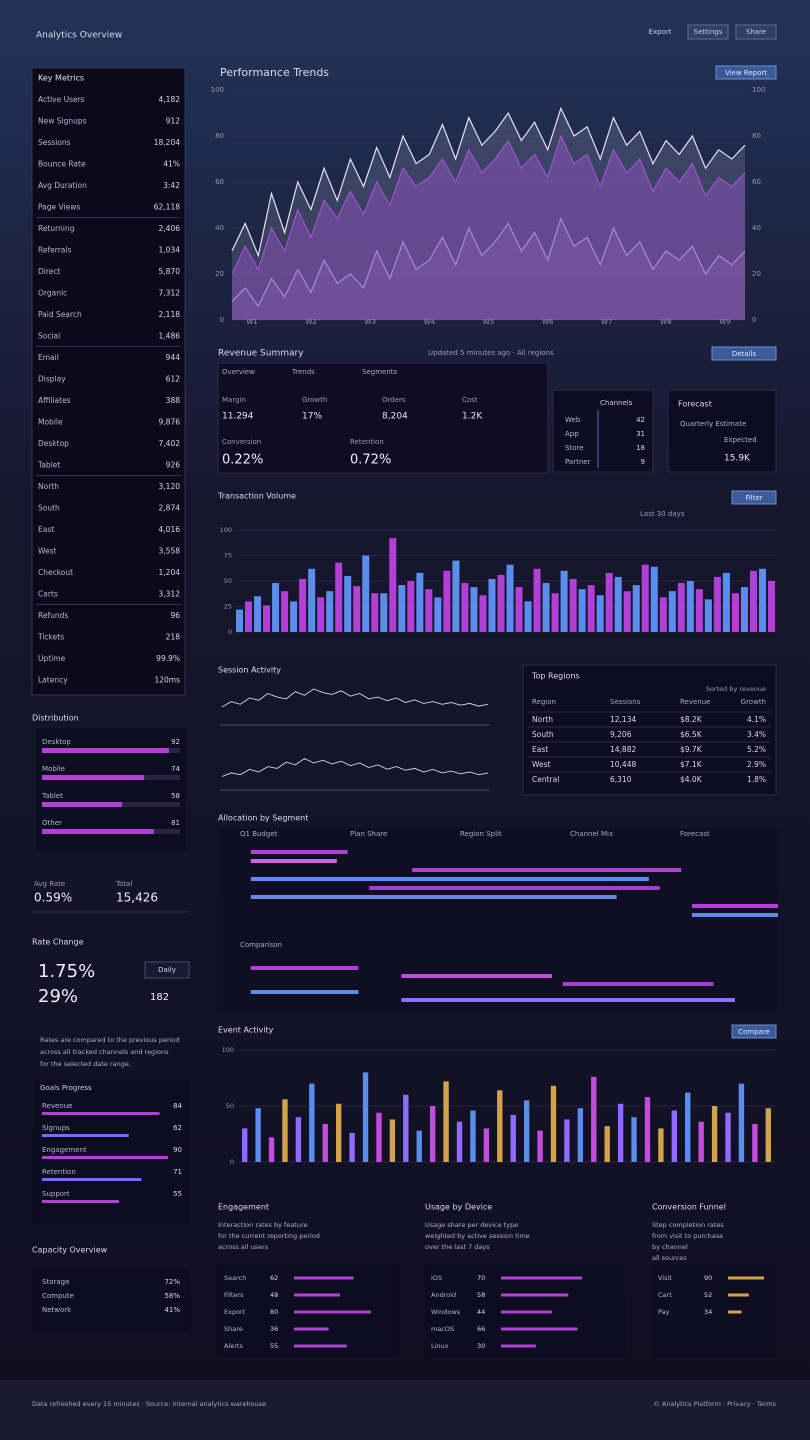 The image size is (810, 1440). What do you see at coordinates (238, 417) in the screenshot?
I see `metric-value: 11.294` at bounding box center [238, 417].